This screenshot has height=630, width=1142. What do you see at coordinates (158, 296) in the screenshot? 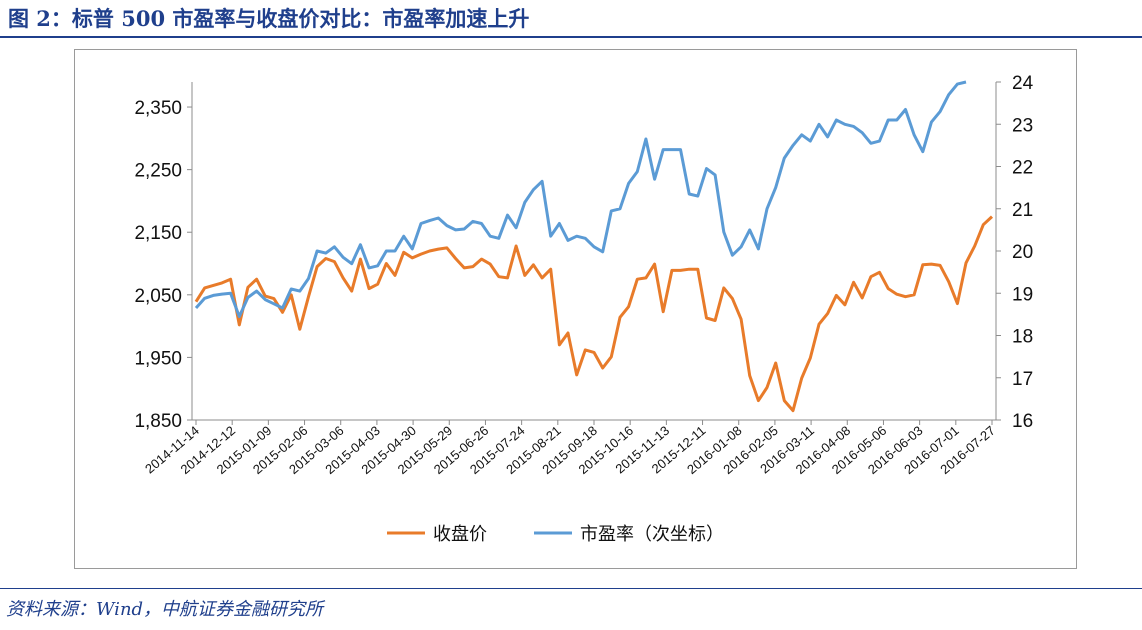
I see `y-left-tick-label: 2,050` at bounding box center [158, 296].